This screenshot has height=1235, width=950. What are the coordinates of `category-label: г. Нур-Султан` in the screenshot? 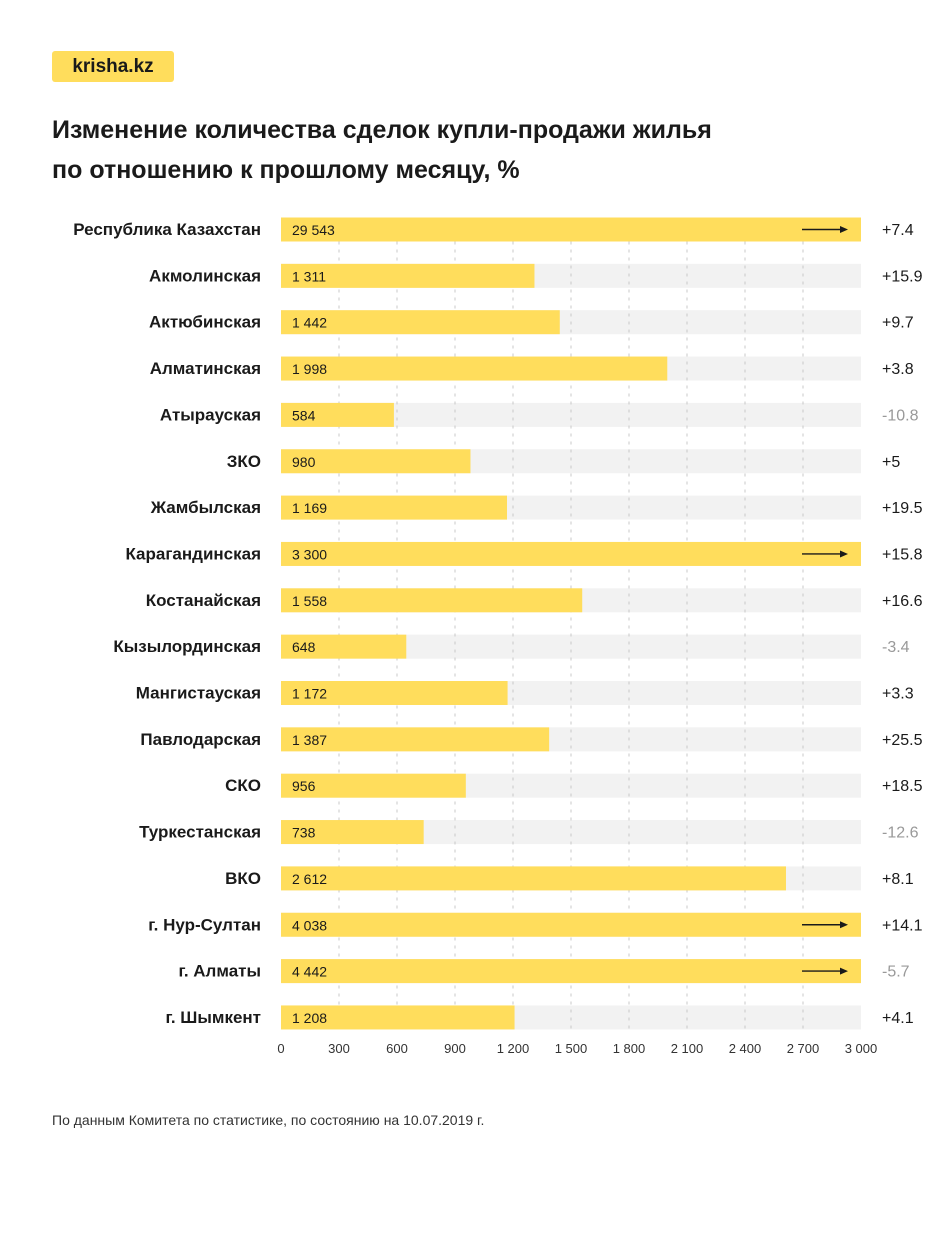 It's located at (204, 924).